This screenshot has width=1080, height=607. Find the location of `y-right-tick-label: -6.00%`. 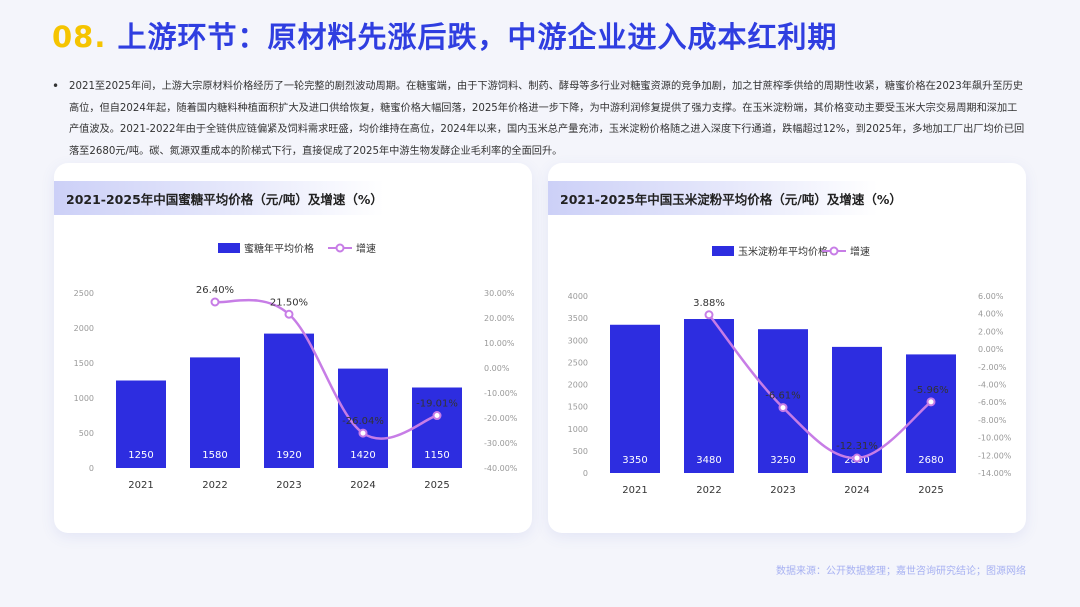

y-right-tick-label: -6.00% is located at coordinates (992, 402).